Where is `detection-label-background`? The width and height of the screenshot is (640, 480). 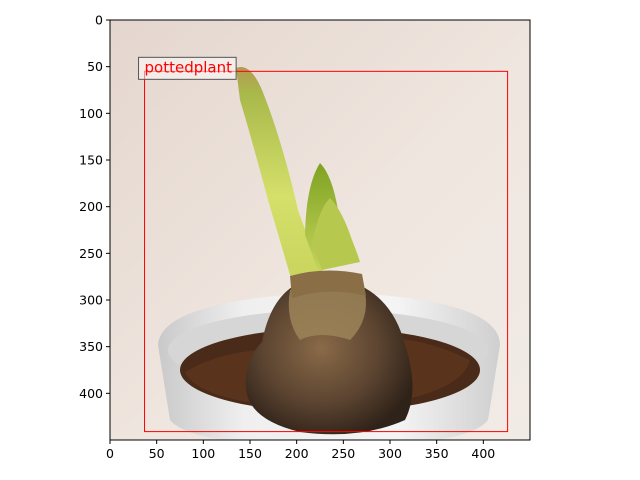
detection-label-background is located at coordinates (187, 68).